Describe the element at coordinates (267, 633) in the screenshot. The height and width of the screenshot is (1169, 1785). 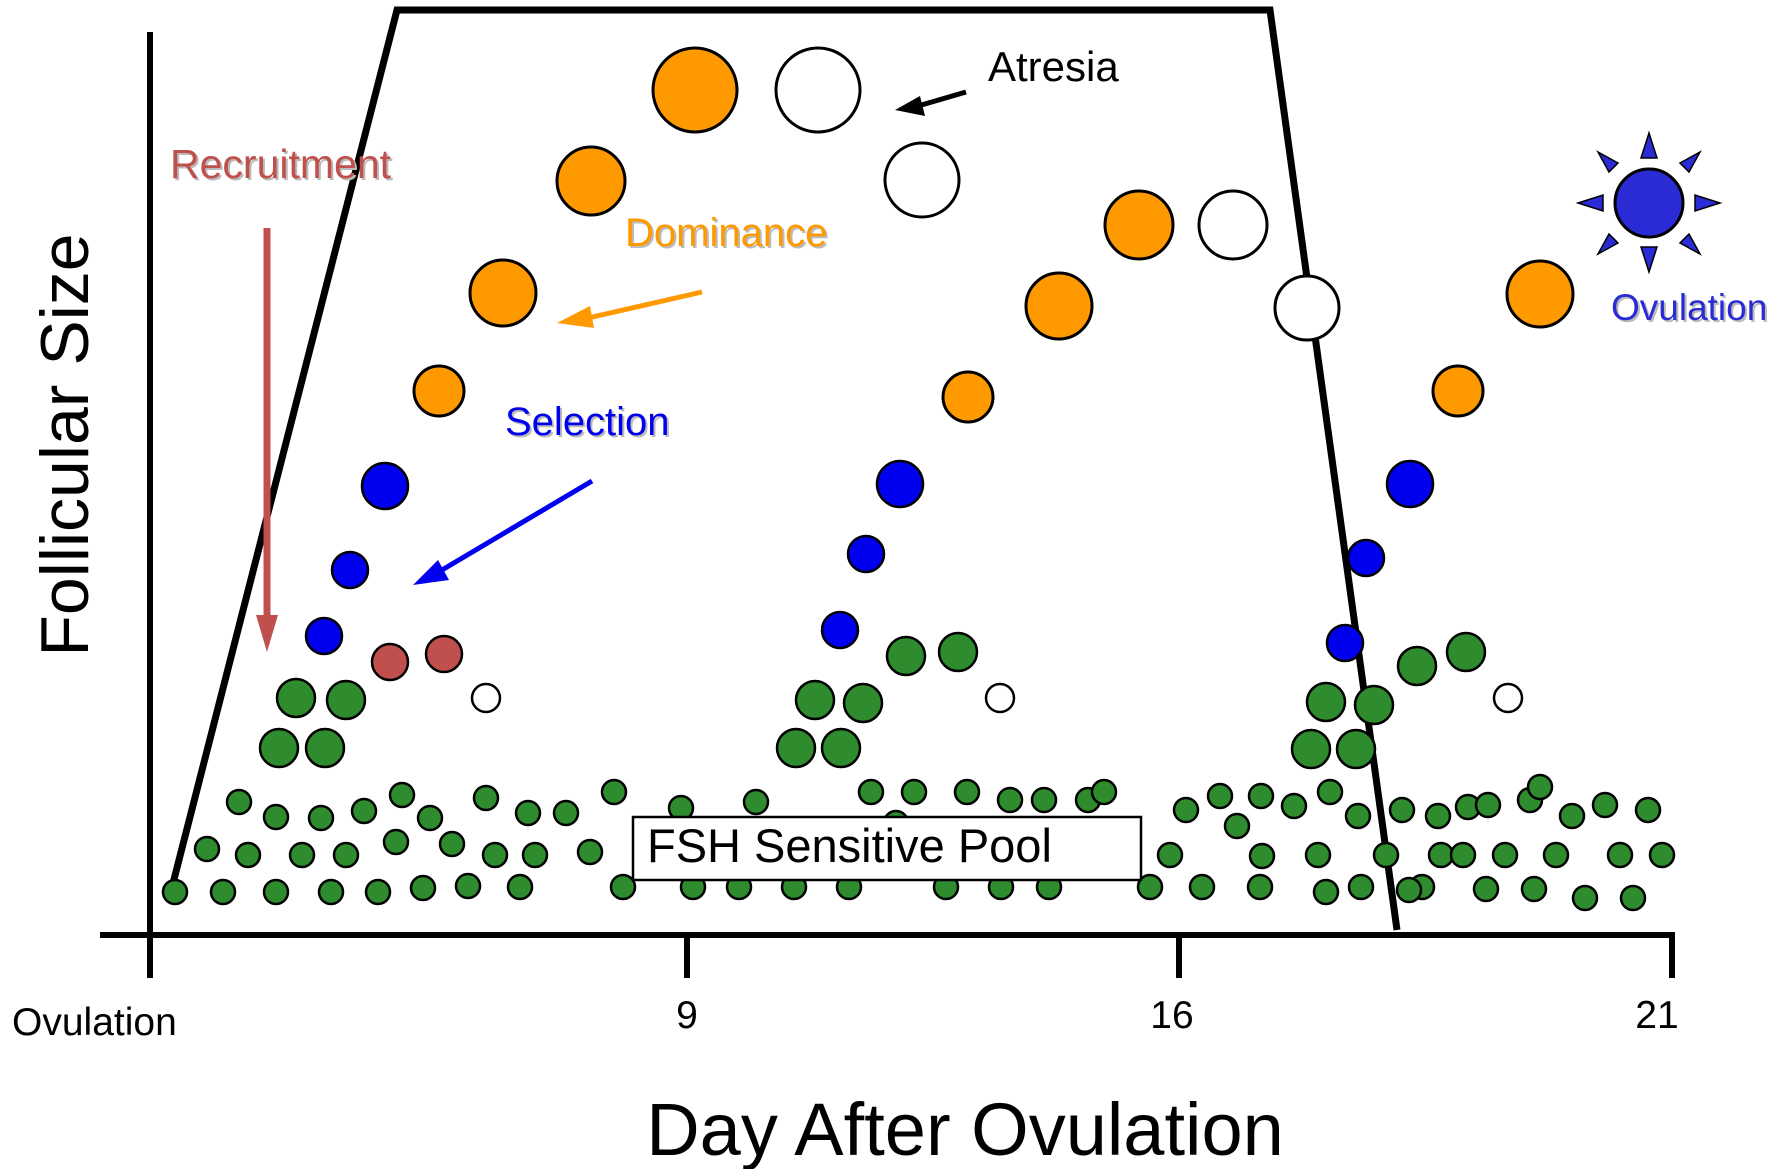
I see `recruitment-arrow-head` at that location.